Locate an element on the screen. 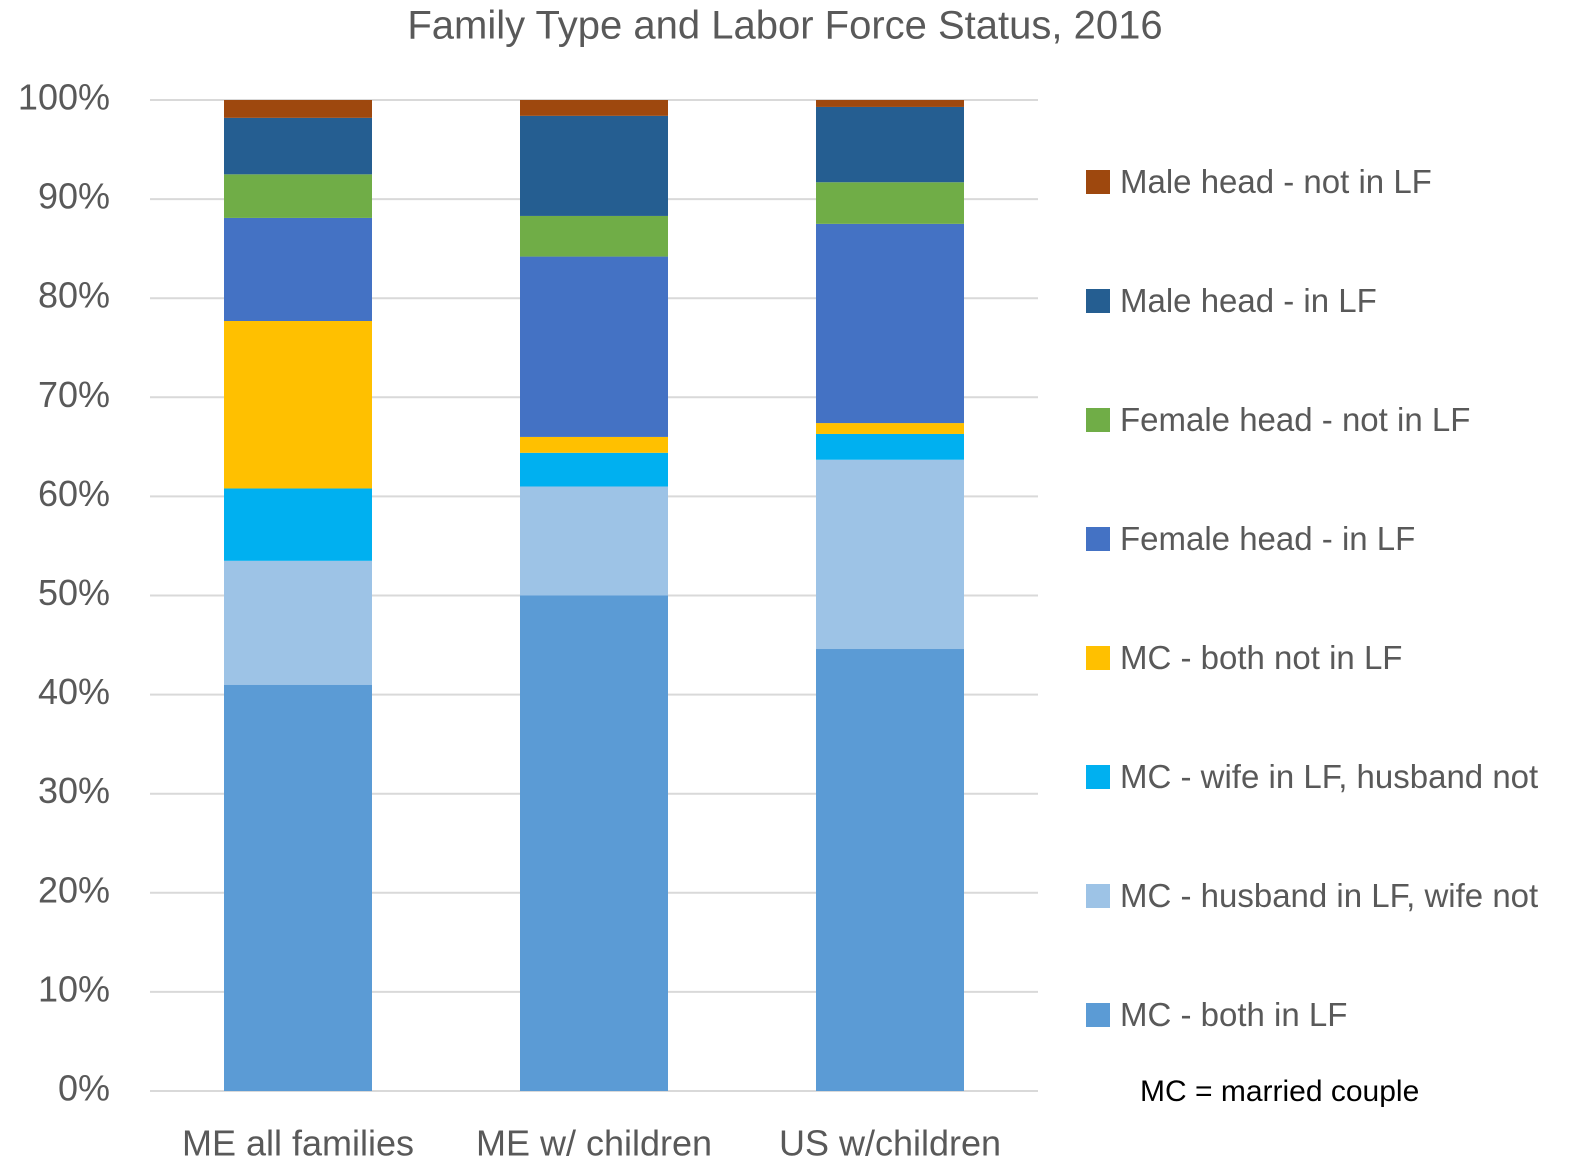 The height and width of the screenshot is (1167, 1570). legend-item: Female head - not in LF is located at coordinates (1321, 420).